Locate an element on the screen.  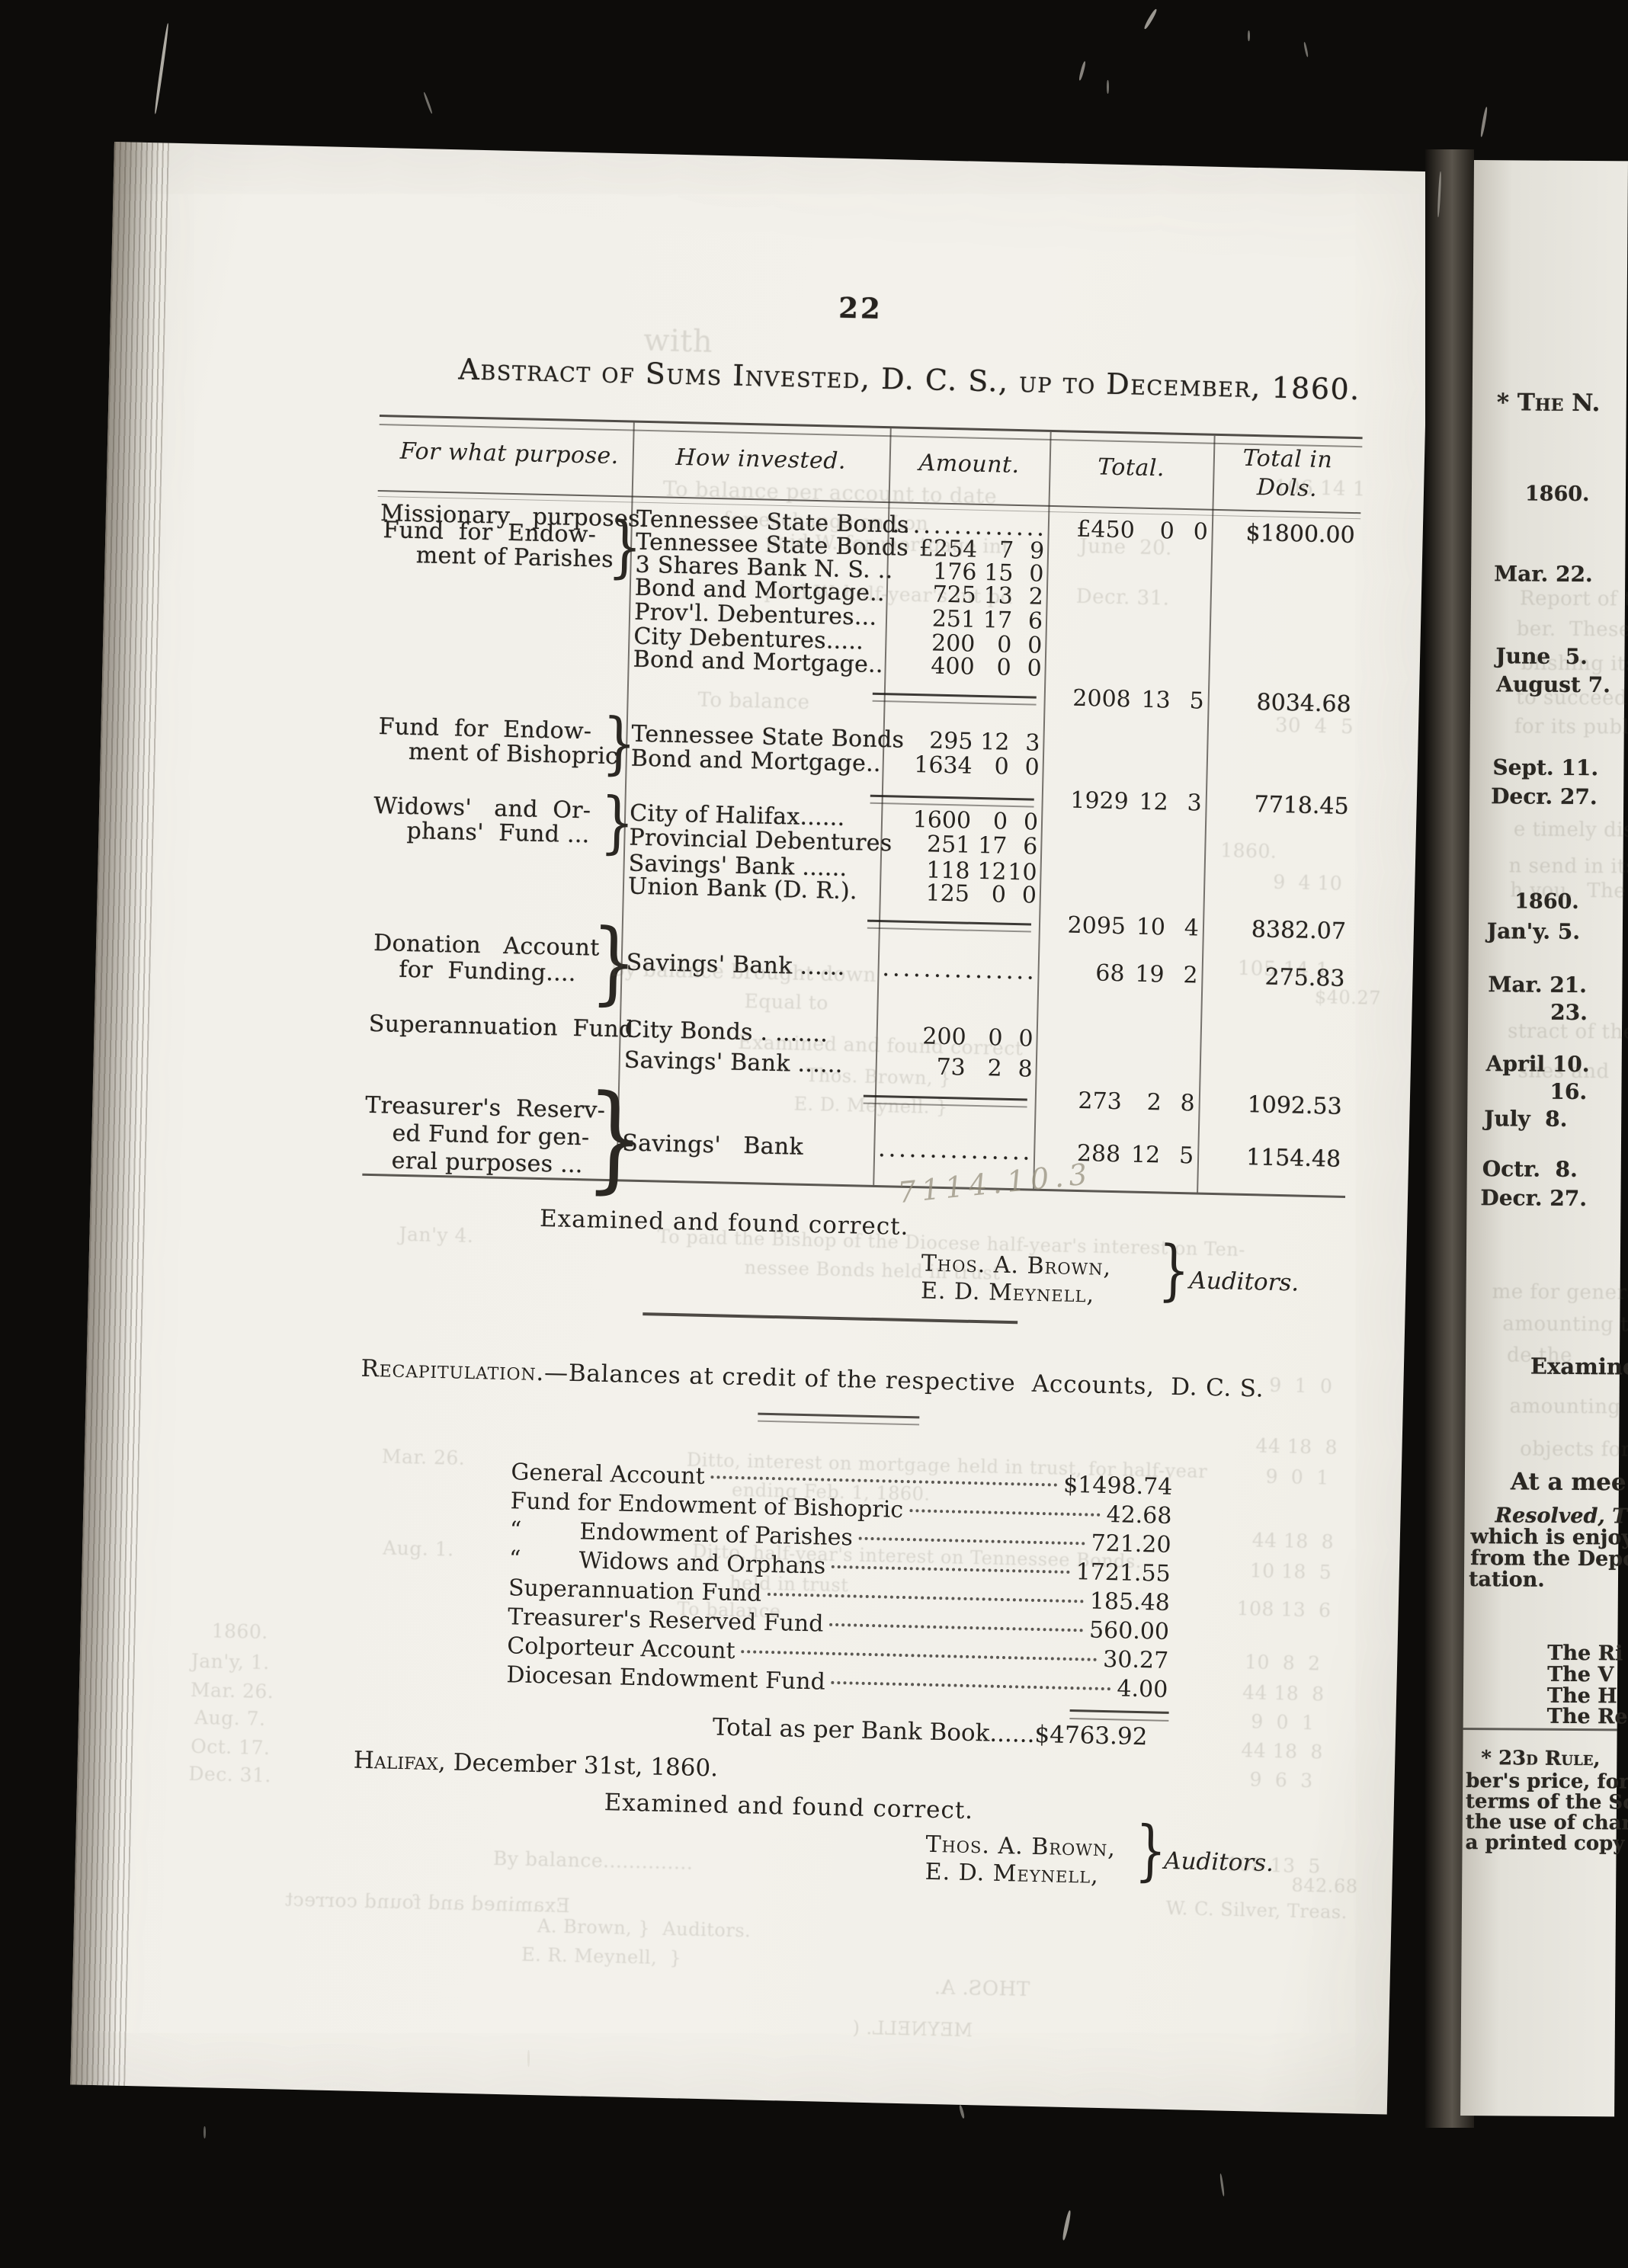
auditors-label: Auditors. is located at coordinates (1244, 1282).